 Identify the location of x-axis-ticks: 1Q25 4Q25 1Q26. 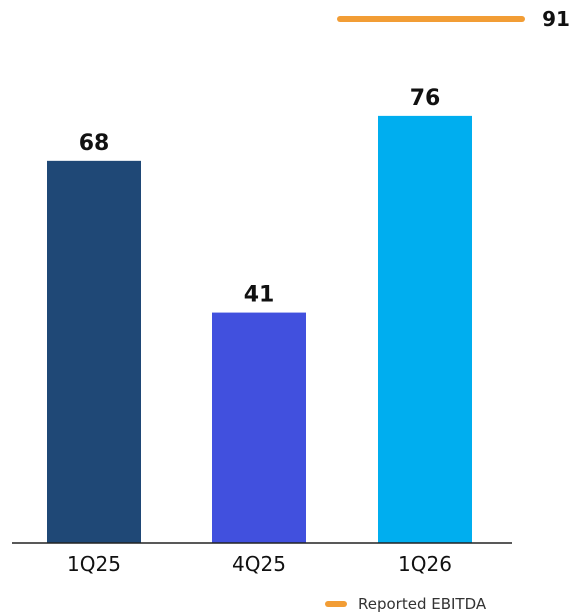
(259, 564).